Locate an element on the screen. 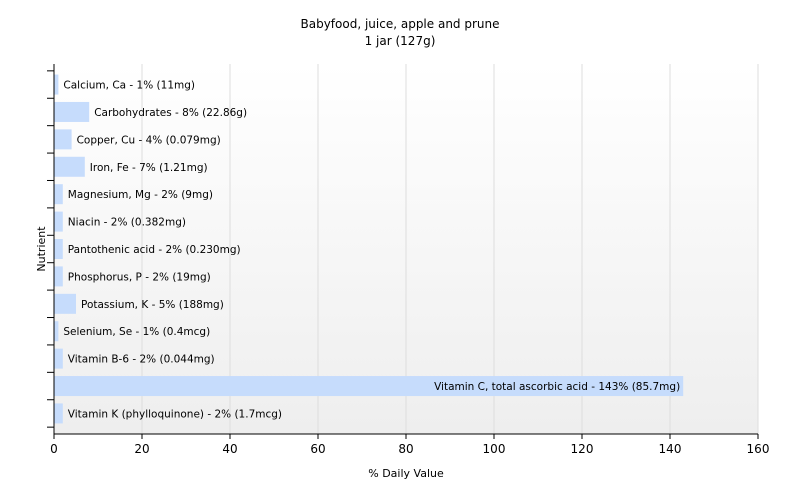 This screenshot has width=800, height=500. bar-label-3: Iron, Fe - 7% (1.21mg) is located at coordinates (149, 168).